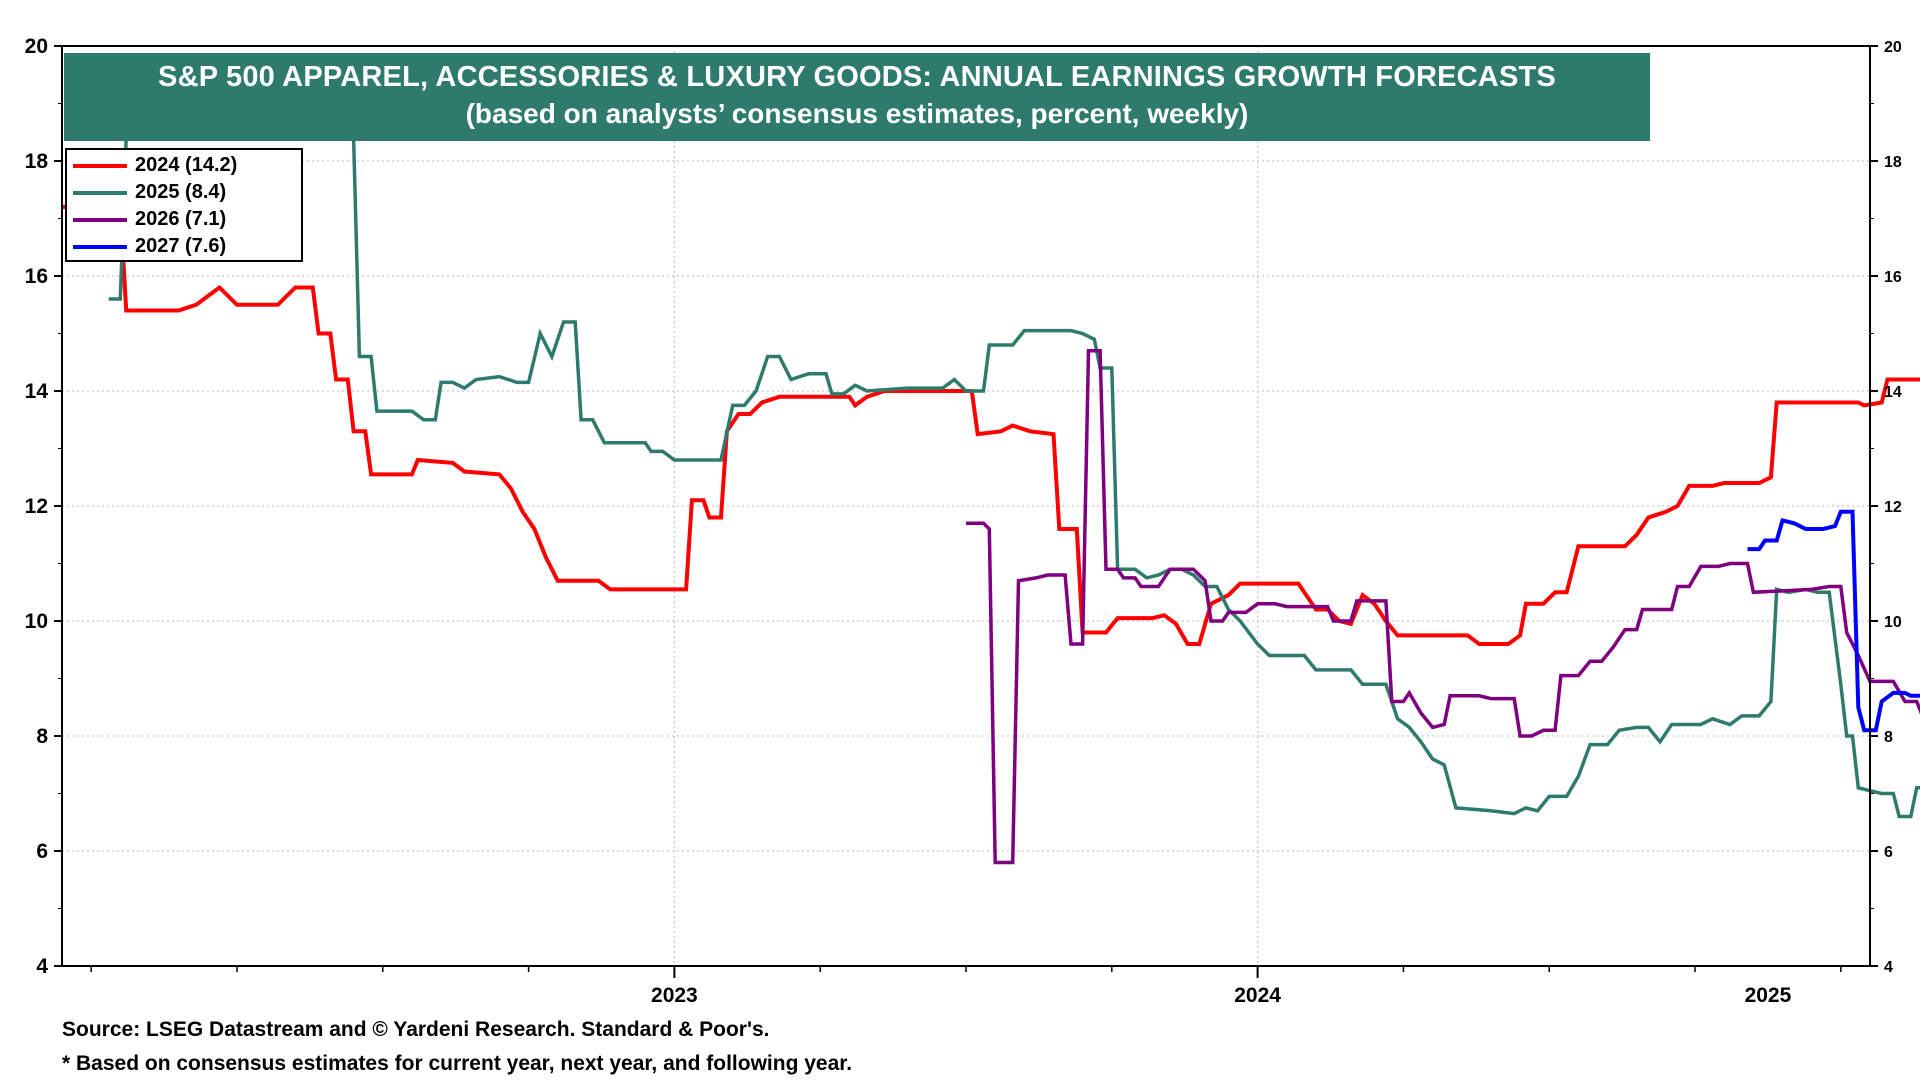 The width and height of the screenshot is (1920, 1080). What do you see at coordinates (1888, 737) in the screenshot?
I see `y-tick-label-right: 8` at bounding box center [1888, 737].